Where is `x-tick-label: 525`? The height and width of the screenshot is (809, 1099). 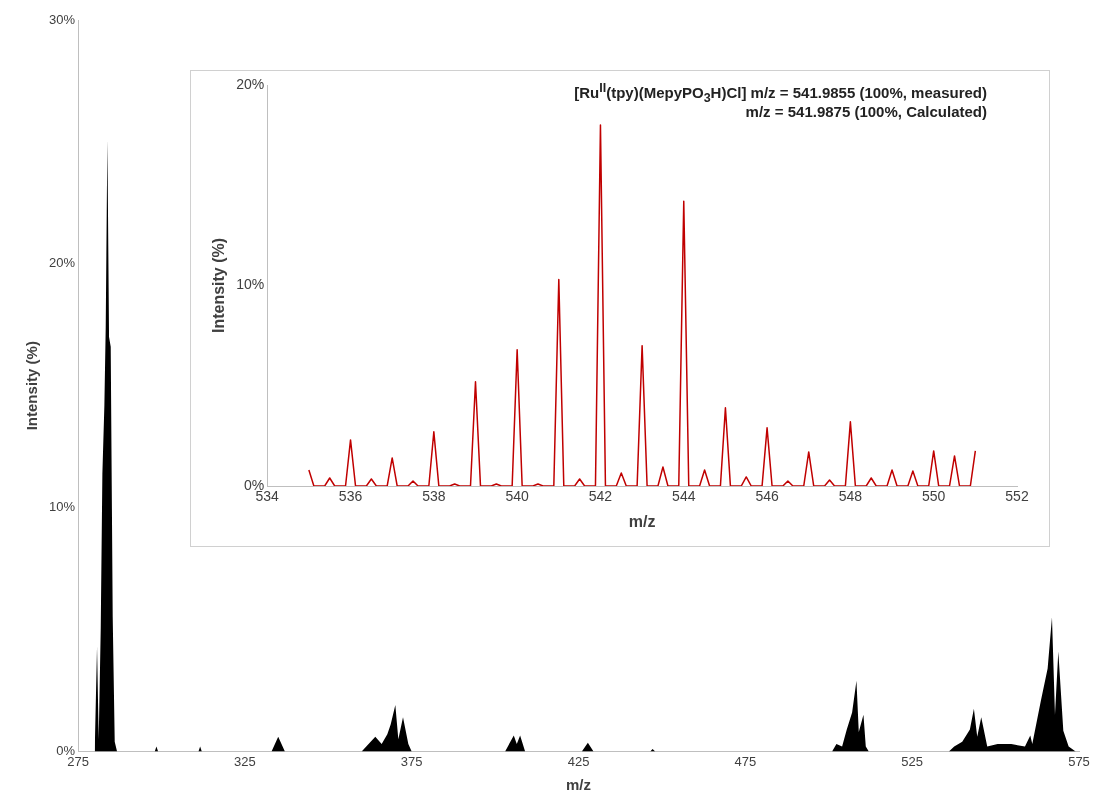 x-tick-label: 525 is located at coordinates (912, 761).